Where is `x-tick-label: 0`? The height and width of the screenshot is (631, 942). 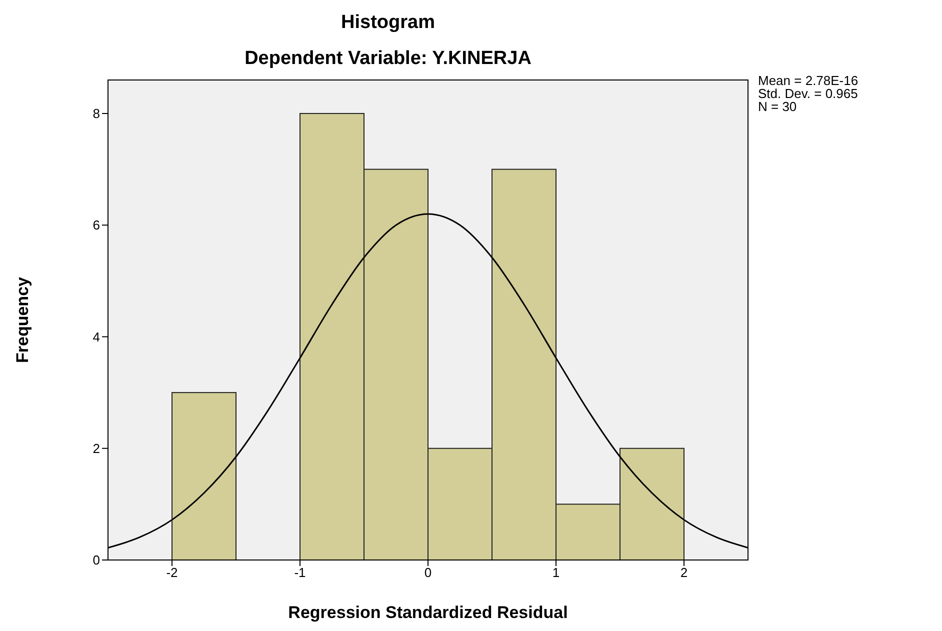 x-tick-label: 0 is located at coordinates (428, 572).